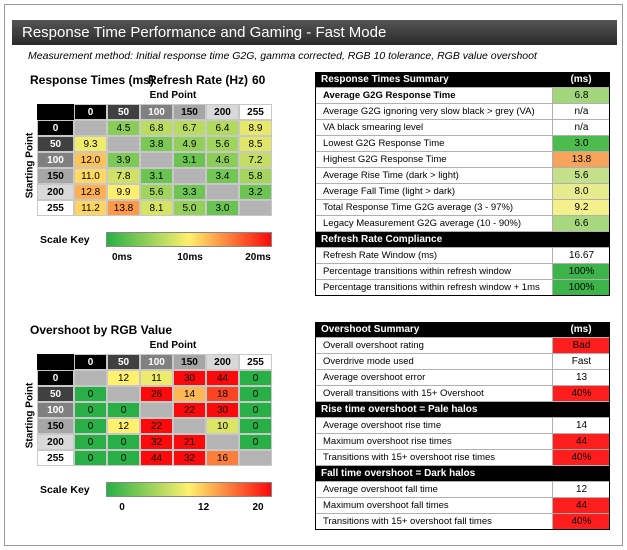 This screenshot has width=627, height=550. What do you see at coordinates (222, 112) in the screenshot?
I see `column-header: 200` at bounding box center [222, 112].